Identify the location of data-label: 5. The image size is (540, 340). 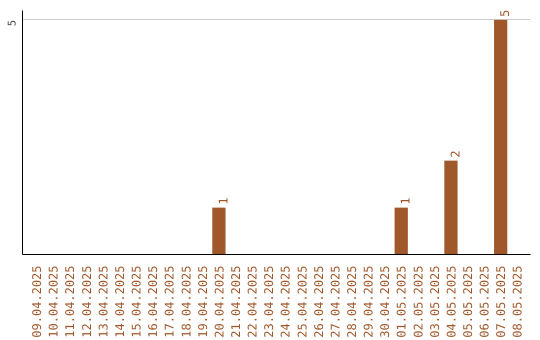
(505, 13).